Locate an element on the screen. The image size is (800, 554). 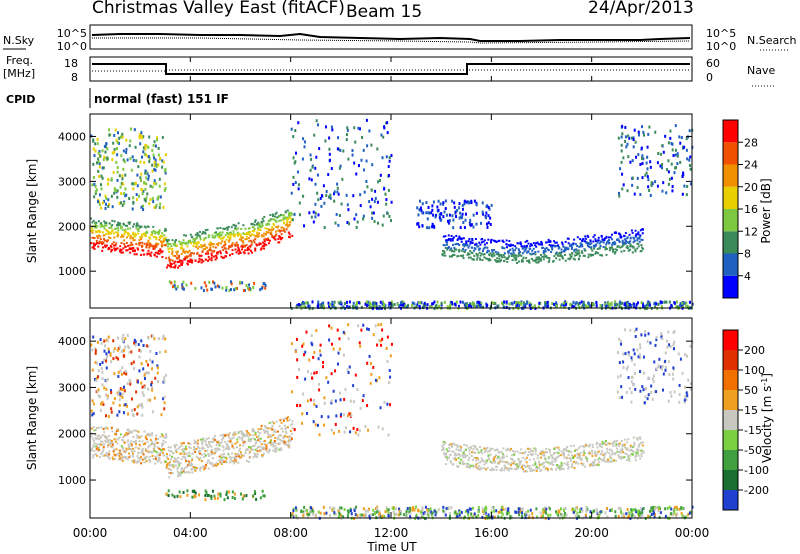
power-echo-low is located at coordinates (171, 283).